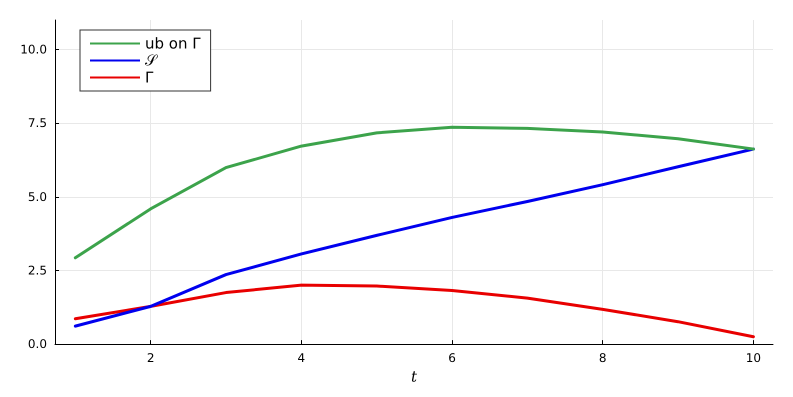 The width and height of the screenshot is (793, 397). What do you see at coordinates (302, 358) in the screenshot?
I see `x-tick-label: 4` at bounding box center [302, 358].